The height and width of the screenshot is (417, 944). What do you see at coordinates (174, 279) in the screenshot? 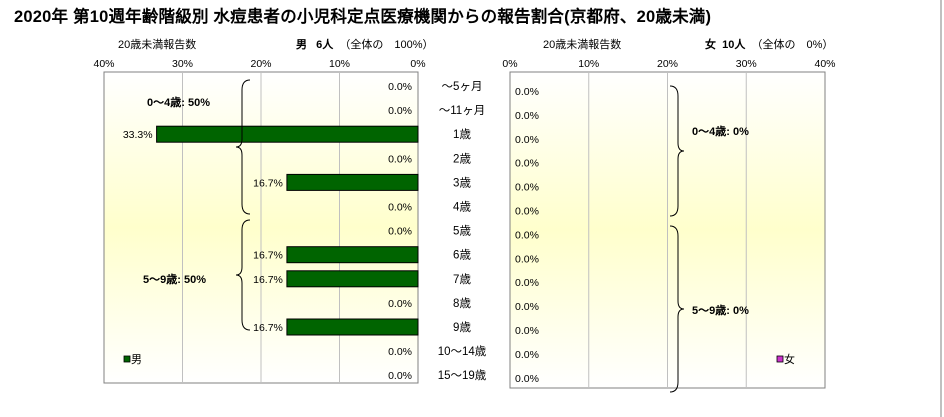
I see `male-annotation-5-9: 5～9歳: 50%` at bounding box center [174, 279].